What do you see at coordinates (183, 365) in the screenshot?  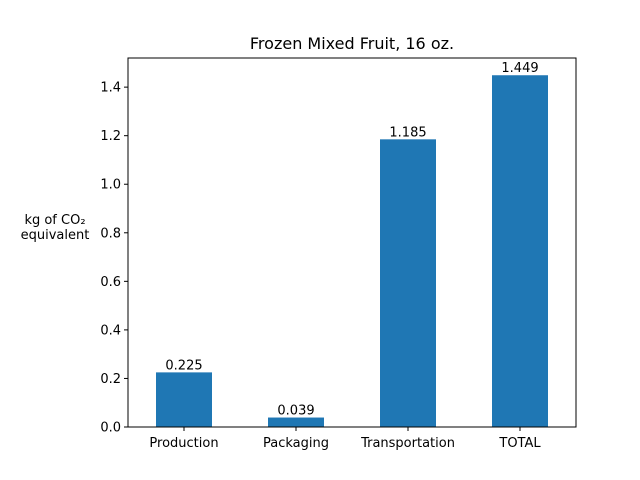 I see `data-label-production: 0.225` at bounding box center [183, 365].